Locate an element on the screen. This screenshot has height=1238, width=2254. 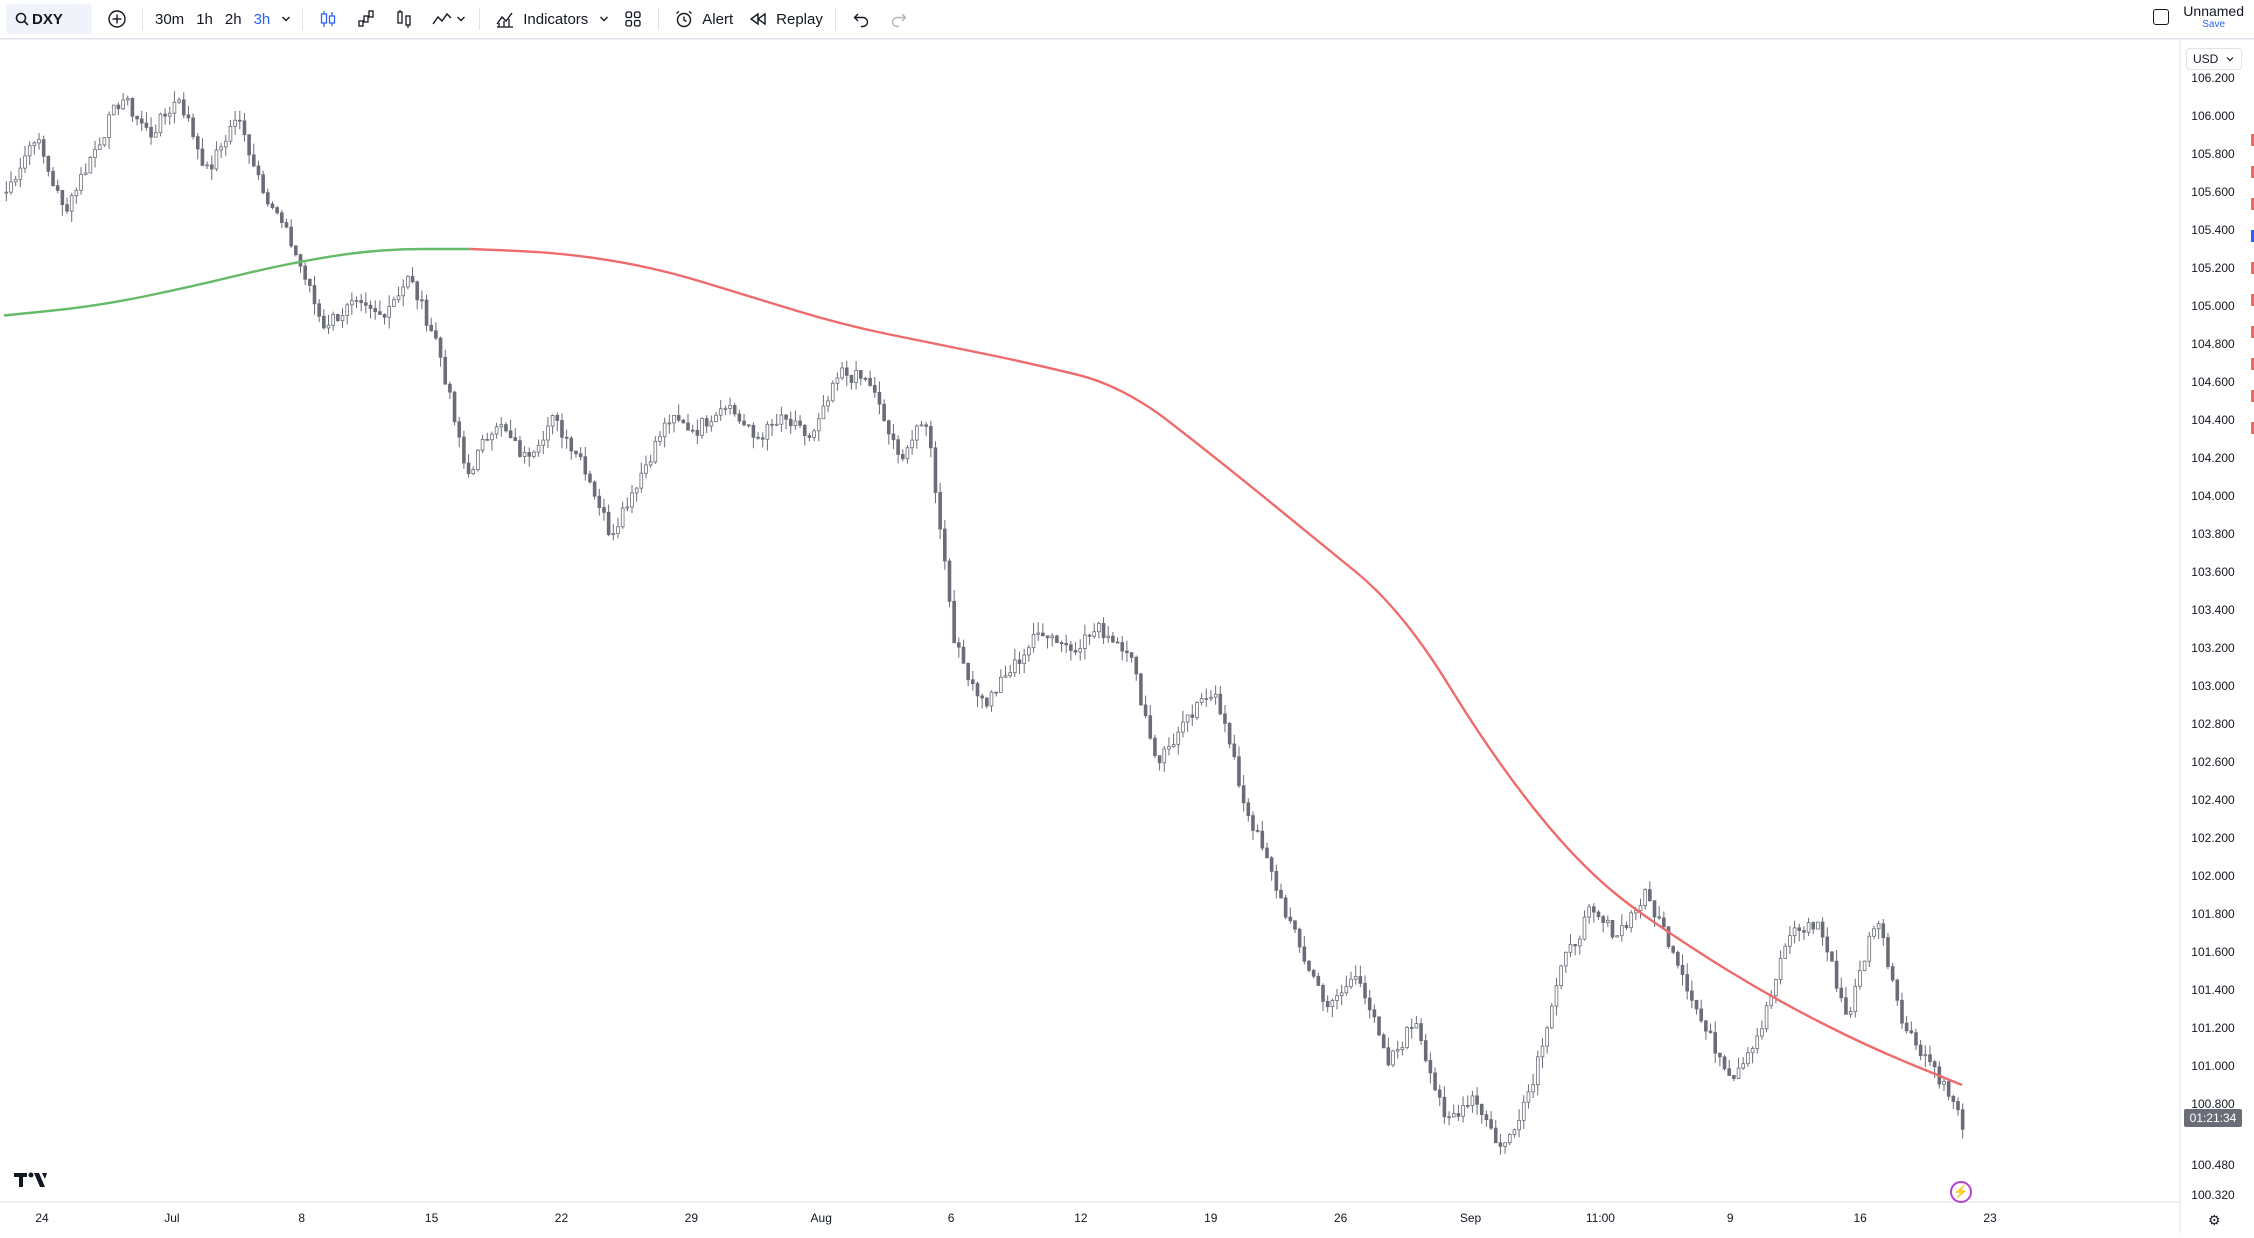
compare-button is located at coordinates (117, 19).